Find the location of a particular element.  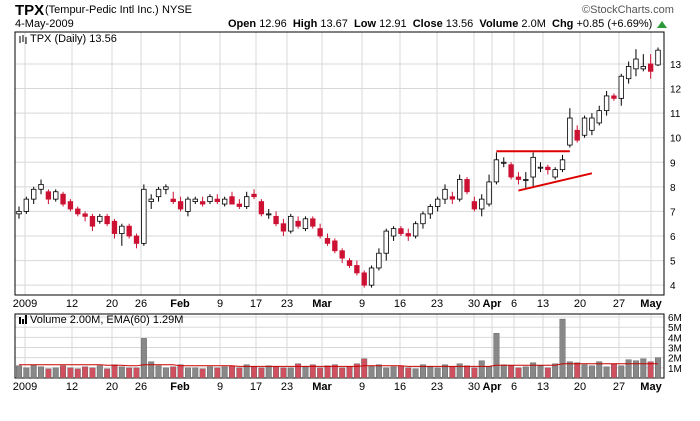

quote-date: 4-May-2009 is located at coordinates (44, 24).